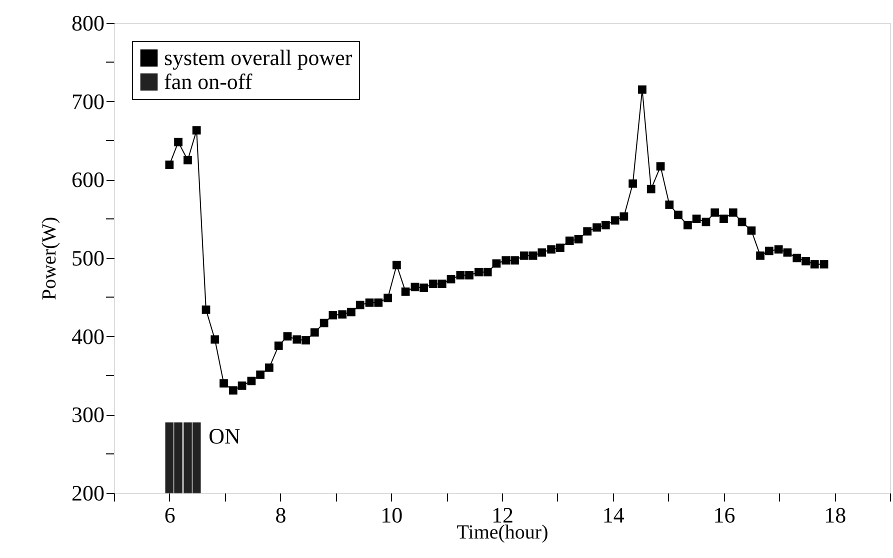  I want to click on legend-label: fan on-off, so click(208, 81).